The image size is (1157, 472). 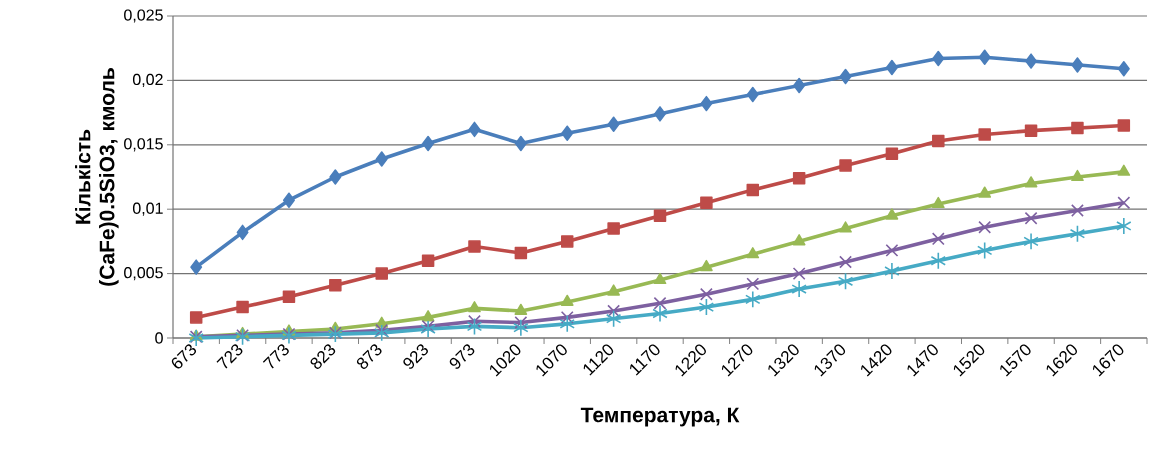 I want to click on x-tick-label: 673, so click(x=184, y=356).